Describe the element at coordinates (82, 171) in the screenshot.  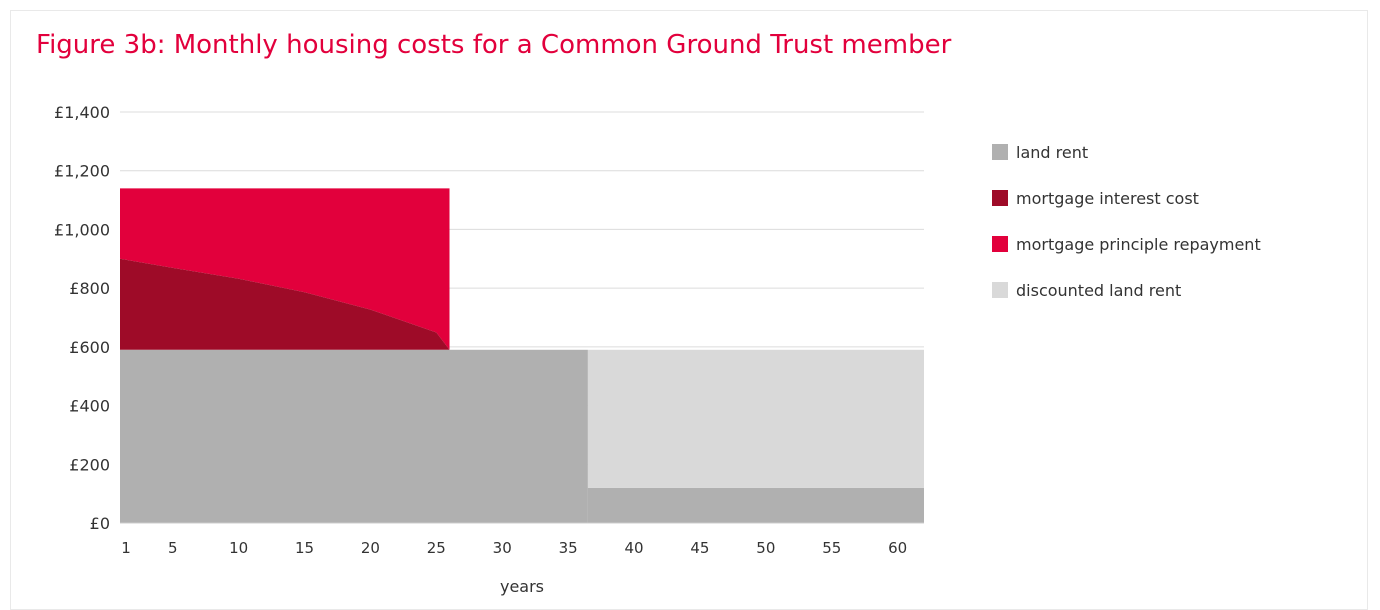
I see `y-tick-label: £1,200` at that location.